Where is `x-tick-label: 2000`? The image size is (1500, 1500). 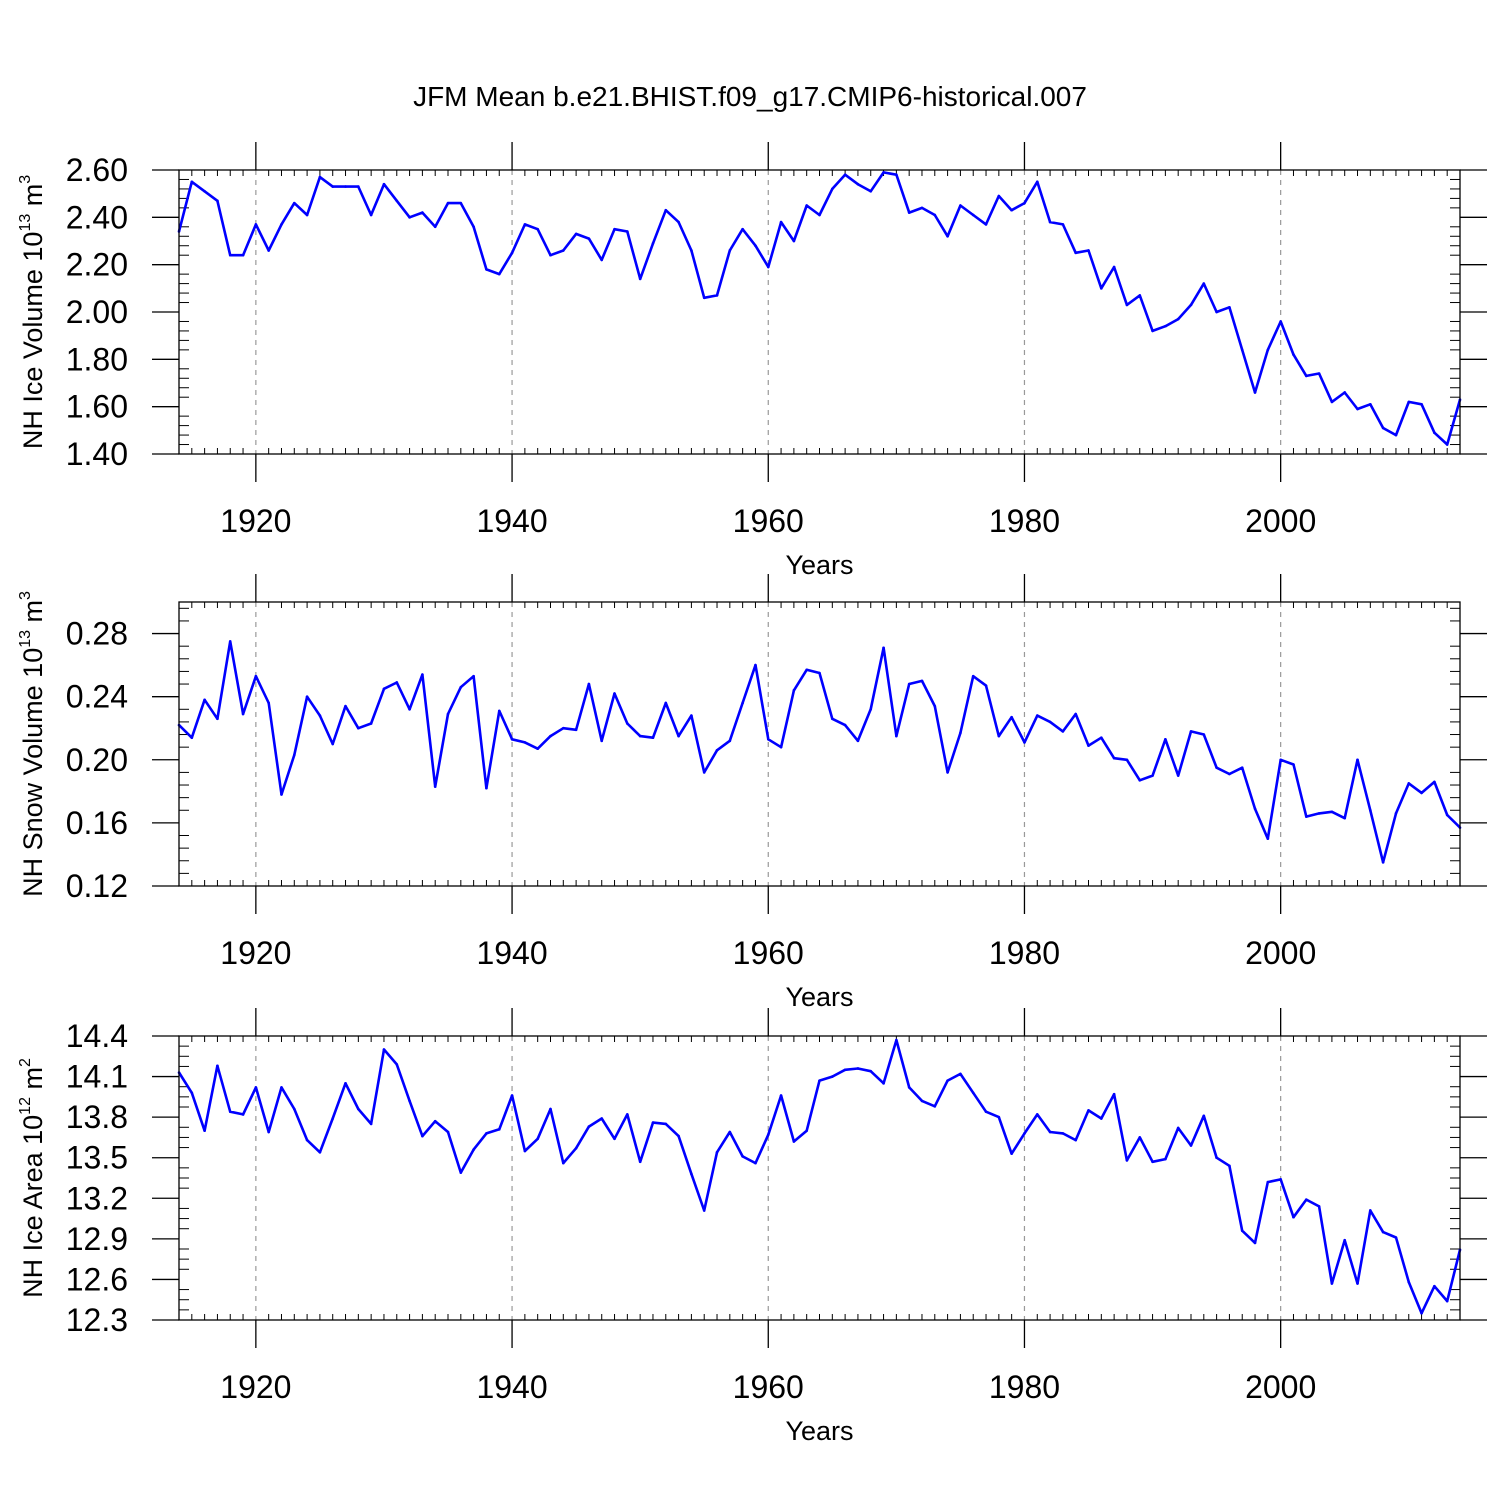 x-tick-label: 2000 is located at coordinates (1280, 521).